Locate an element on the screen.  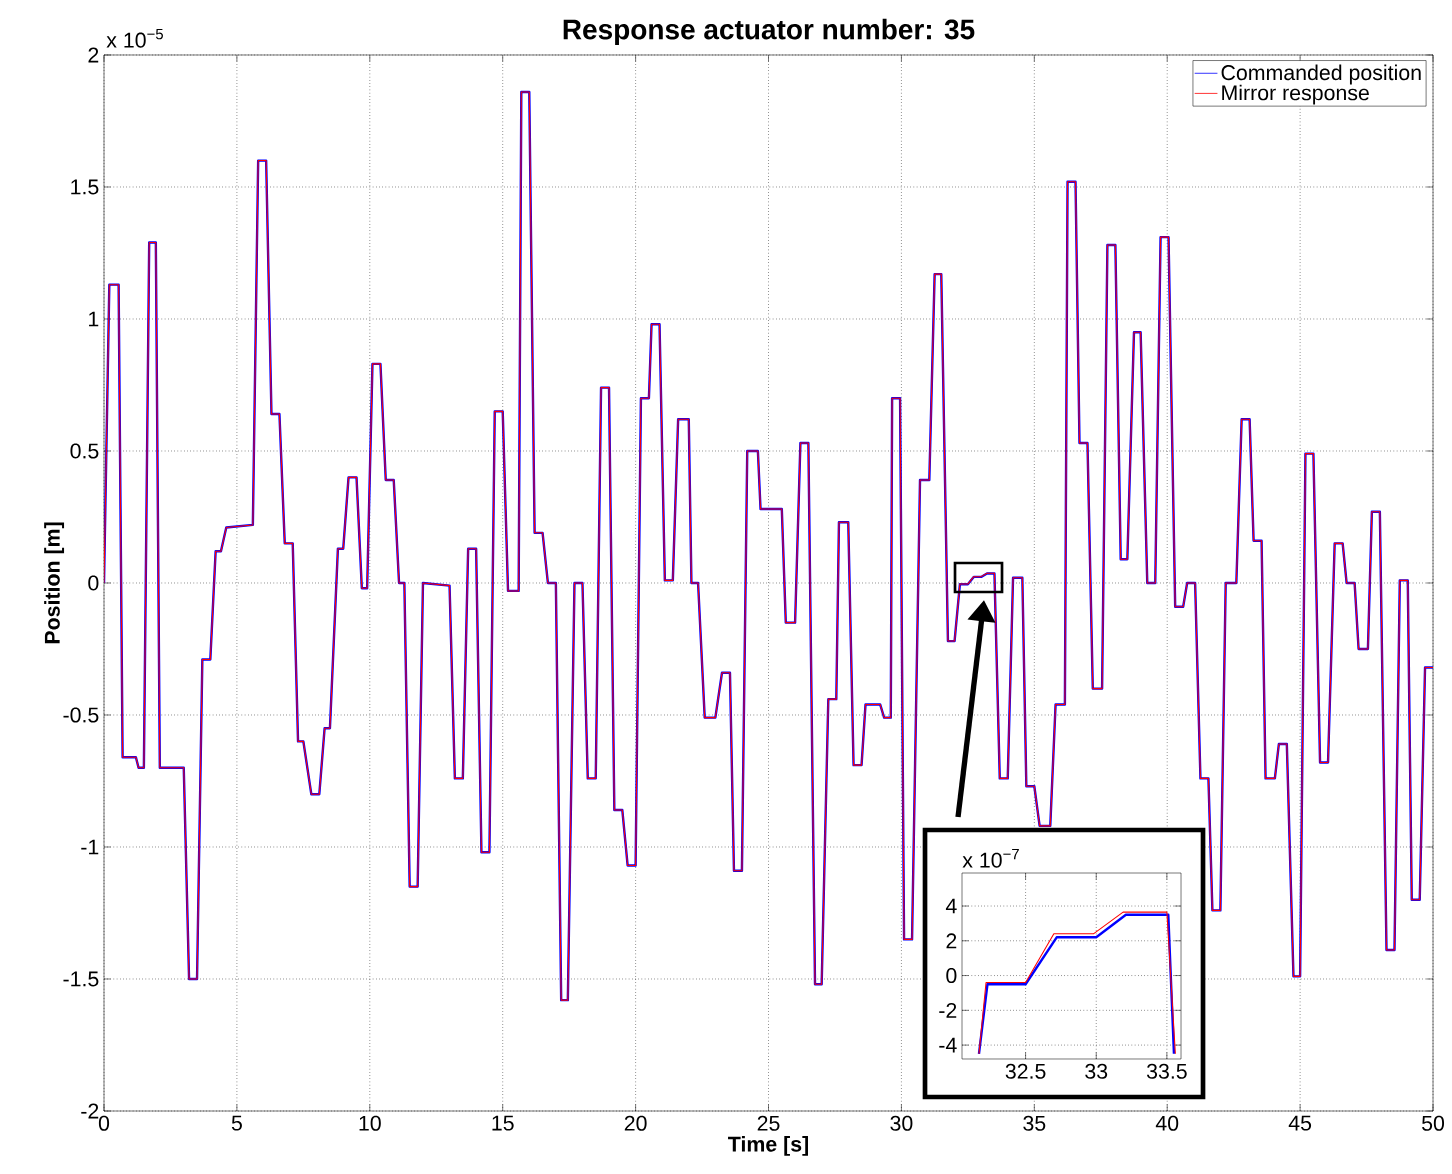
x-tick-label: 32.5 is located at coordinates (1025, 1071).